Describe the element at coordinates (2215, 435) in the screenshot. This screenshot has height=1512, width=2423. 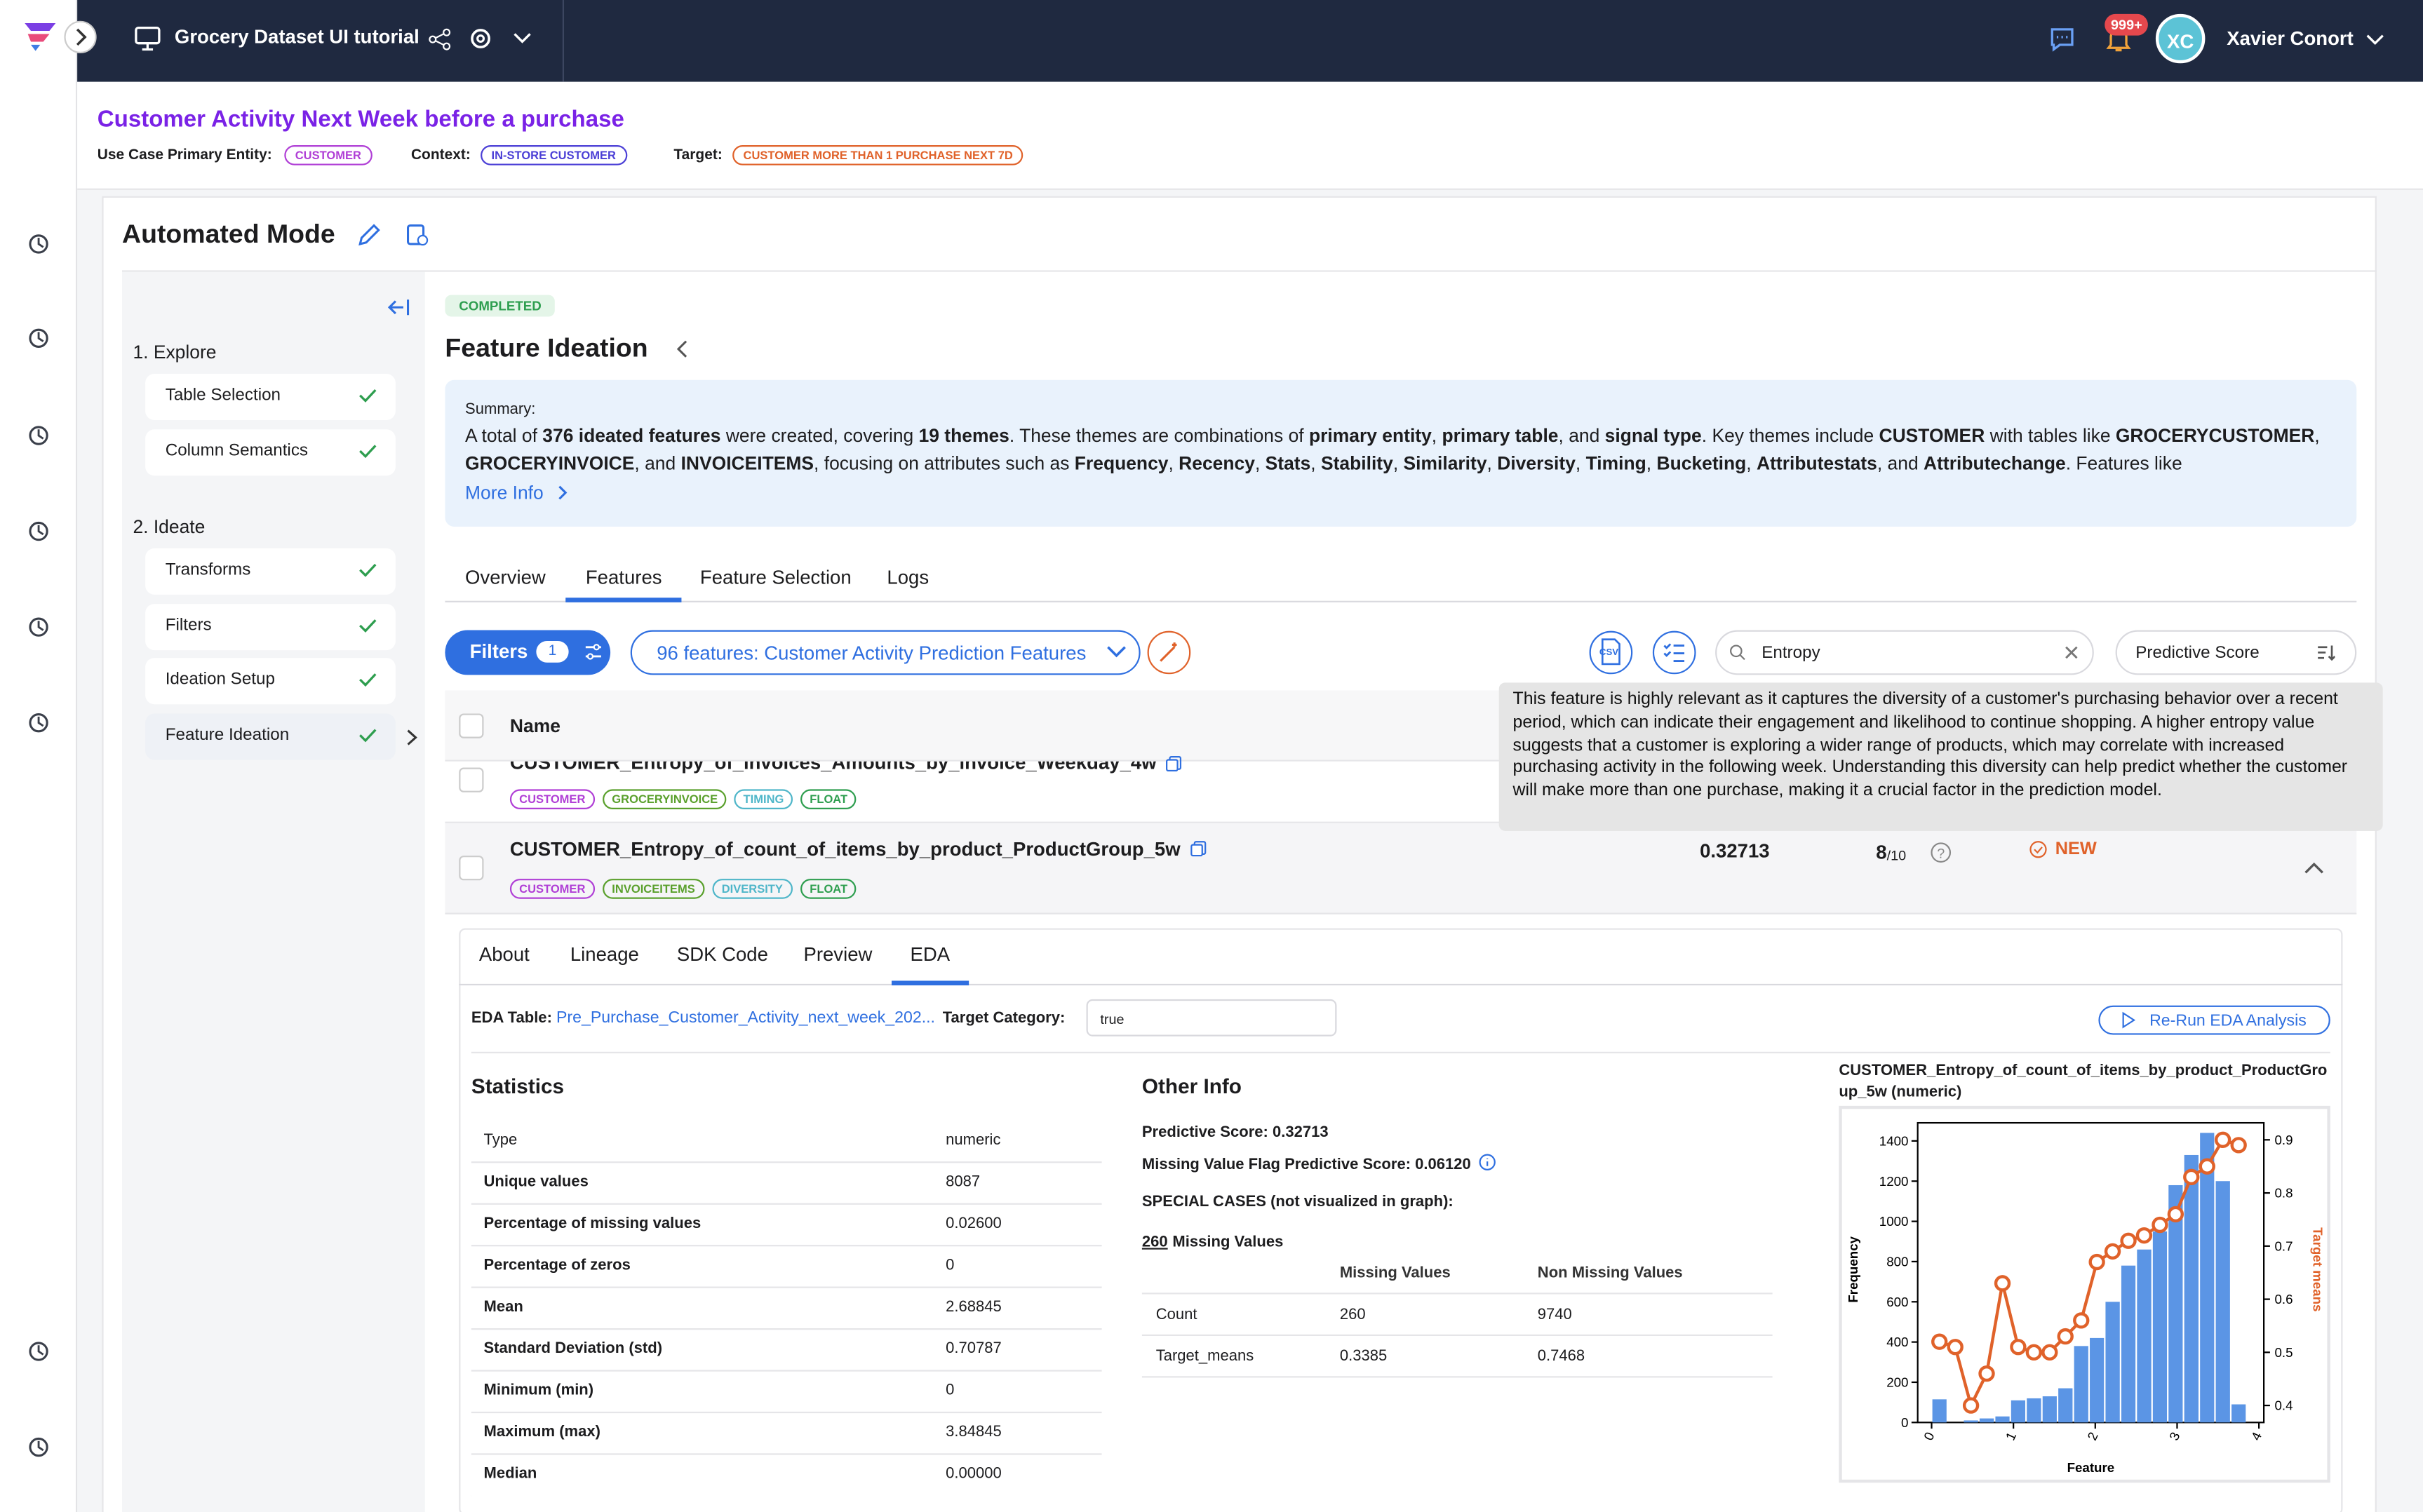
I see `summary-part: GROCERYCUSTOMER` at that location.